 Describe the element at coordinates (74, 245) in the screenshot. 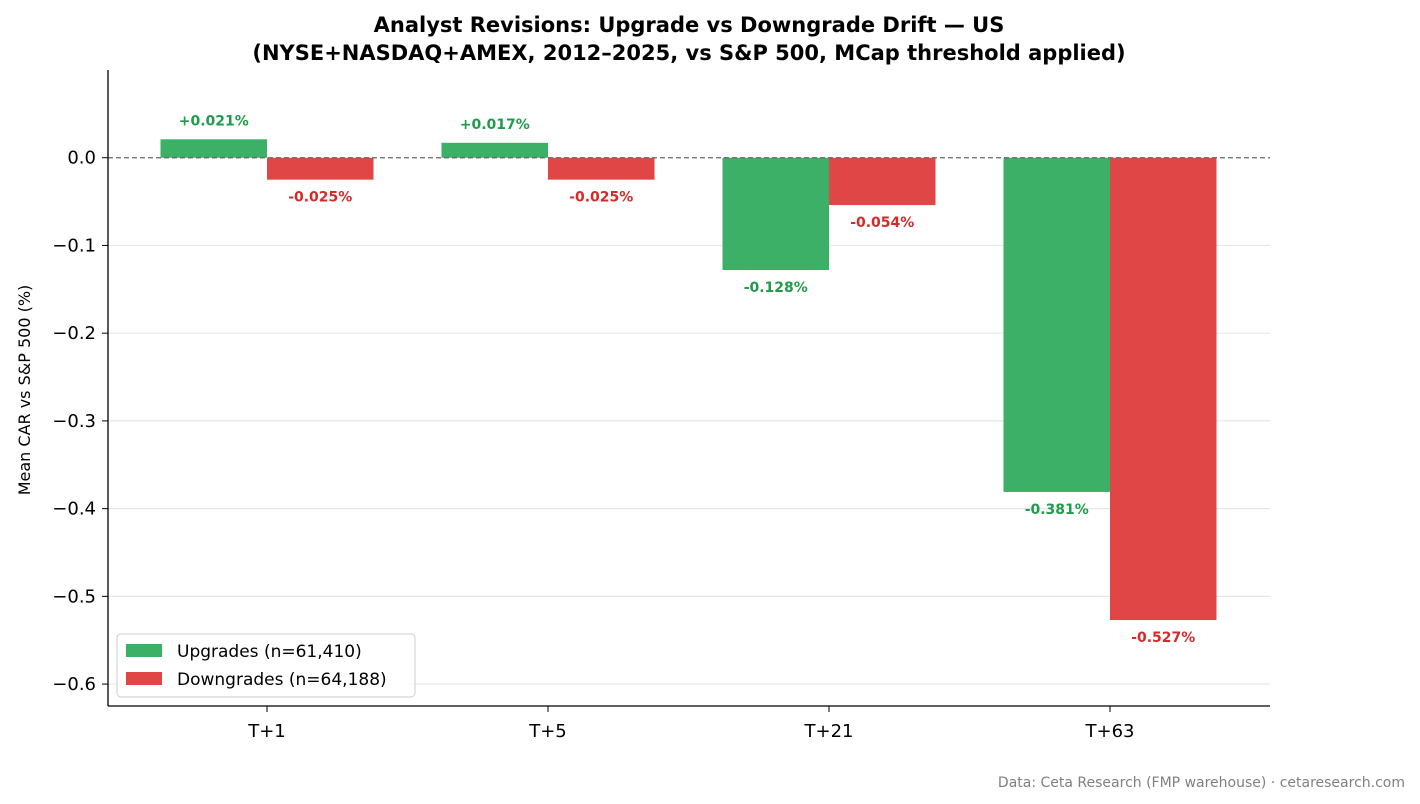

I see `y-tick-label: −0.1` at that location.